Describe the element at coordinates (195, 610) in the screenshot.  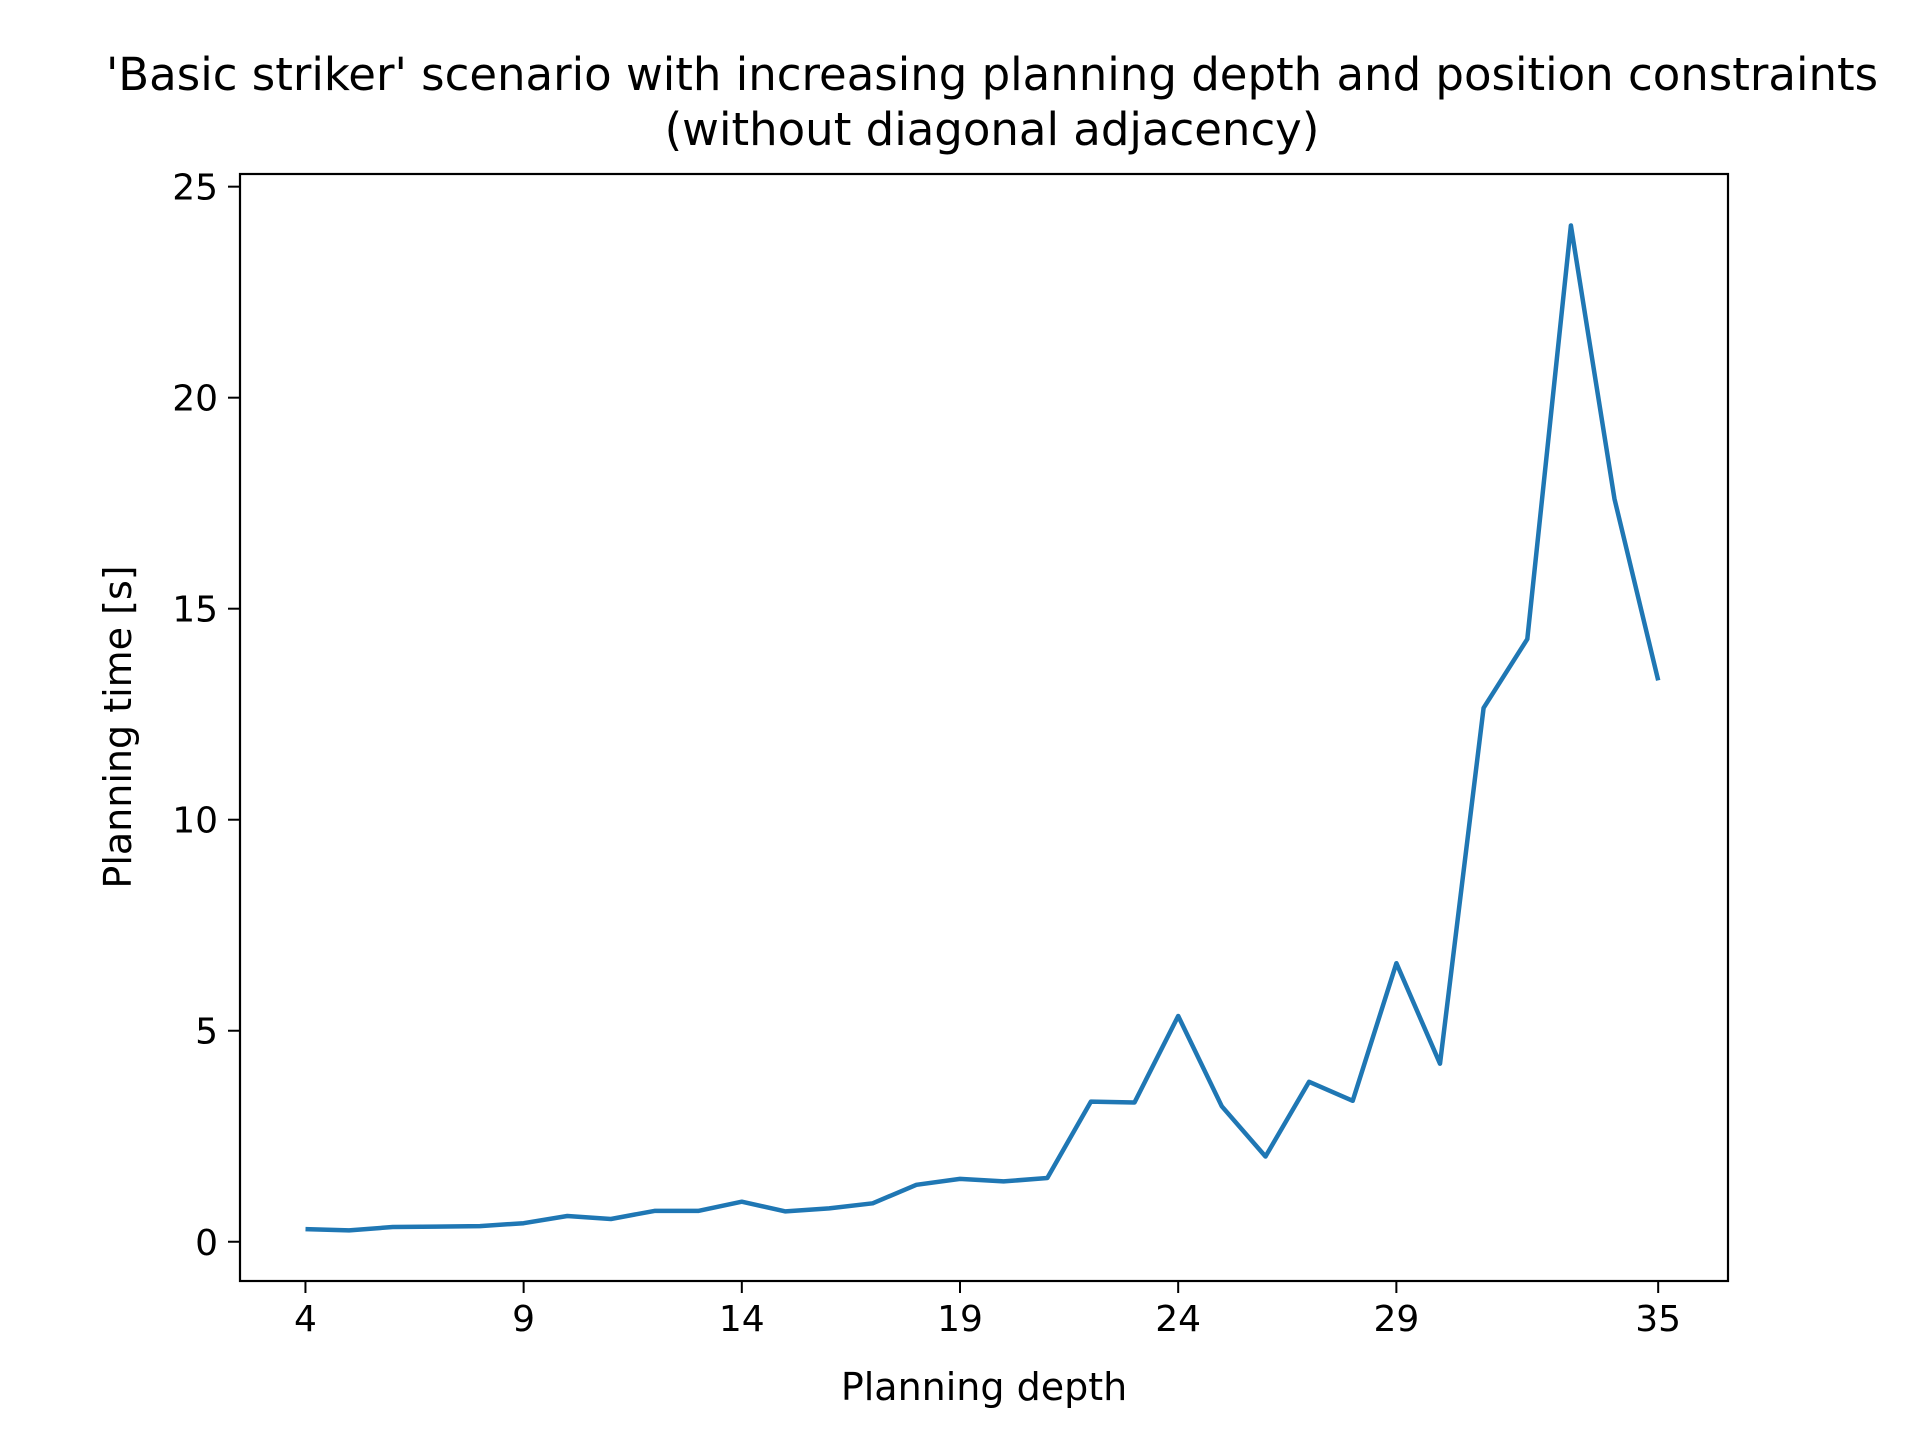
I see `y-tick-label: 15` at that location.